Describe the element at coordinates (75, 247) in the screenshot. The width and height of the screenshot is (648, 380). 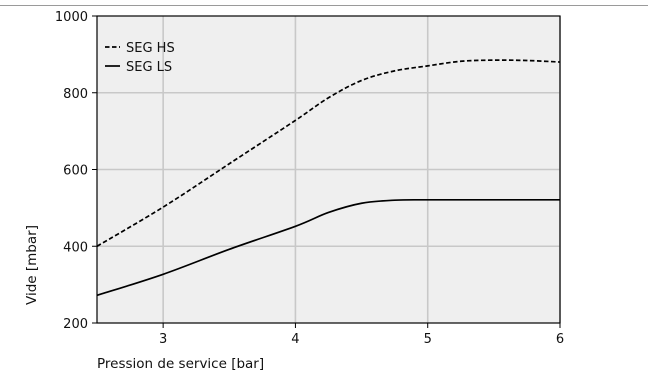
I see `y-tick-label: 400` at that location.